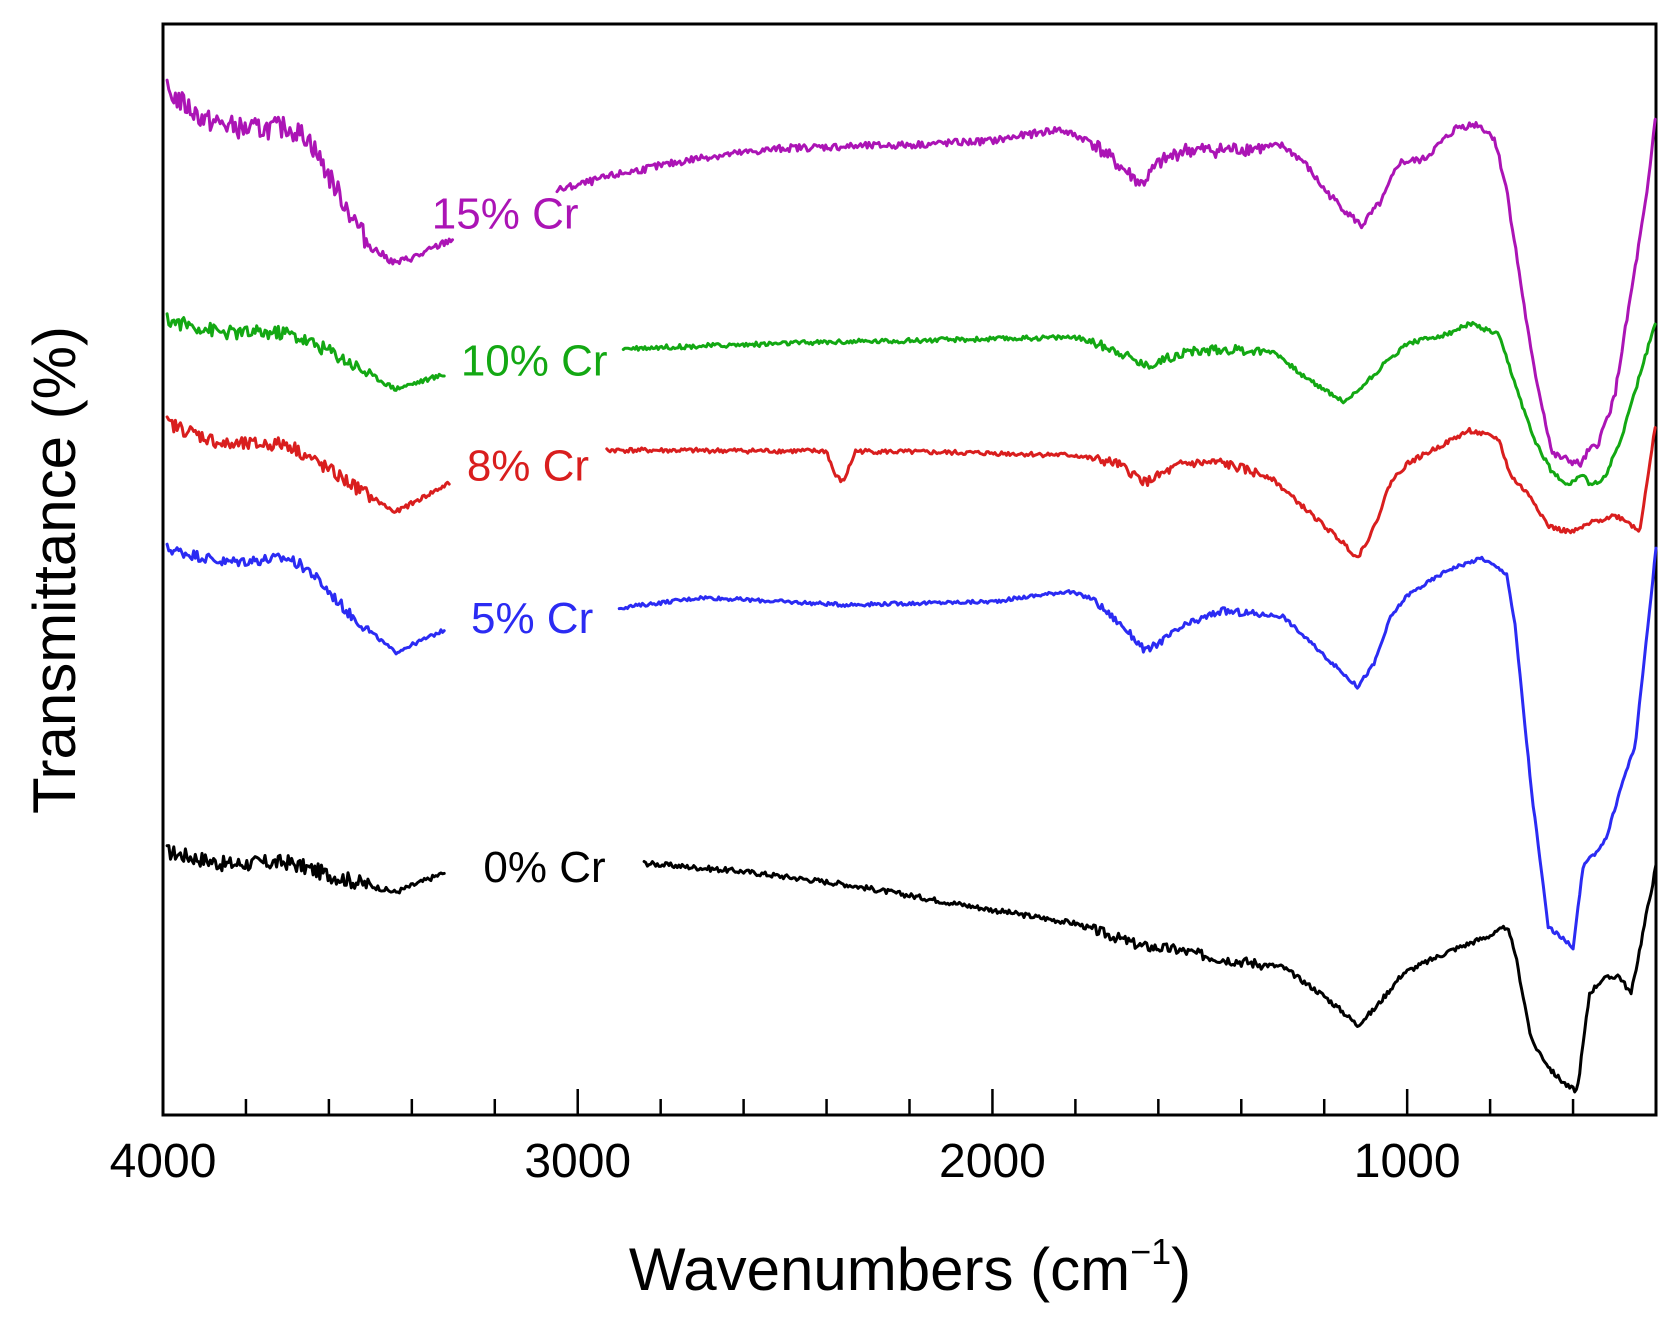 Image resolution: width=1673 pixels, height=1339 pixels. Describe the element at coordinates (528, 466) in the screenshot. I see `series-label: 8% Cr` at that location.